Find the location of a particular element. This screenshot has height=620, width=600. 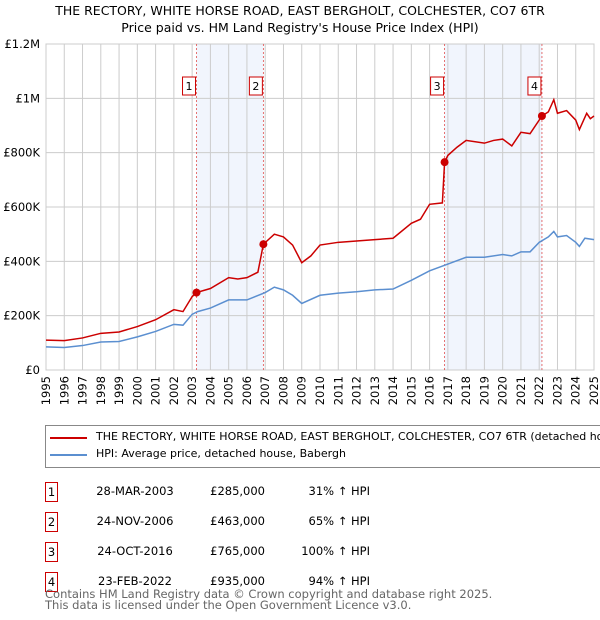

sale-price: £765,000 is located at coordinates (237, 551).